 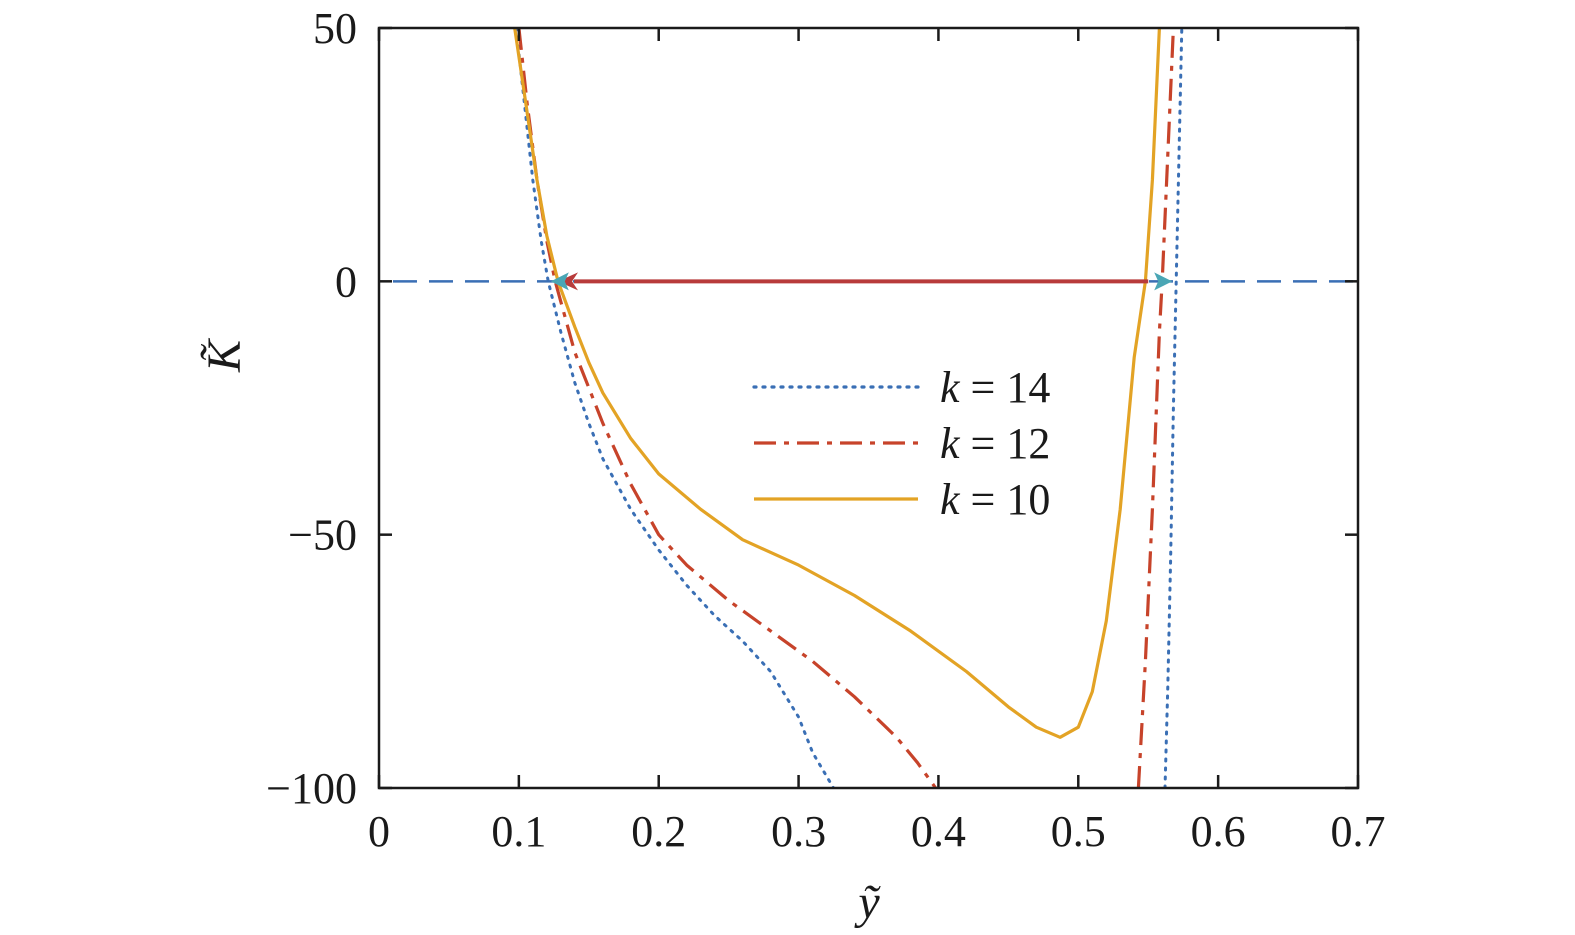 What do you see at coordinates (518, 831) in the screenshot?
I see `x-tick-label-1: 0.1` at bounding box center [518, 831].